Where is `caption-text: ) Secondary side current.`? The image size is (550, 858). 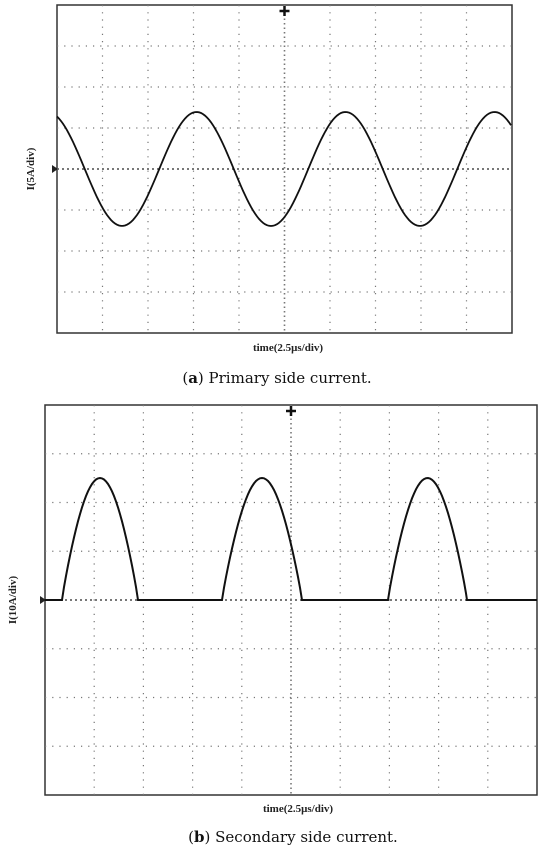 caption-text: ) Secondary side current. is located at coordinates (301, 837).